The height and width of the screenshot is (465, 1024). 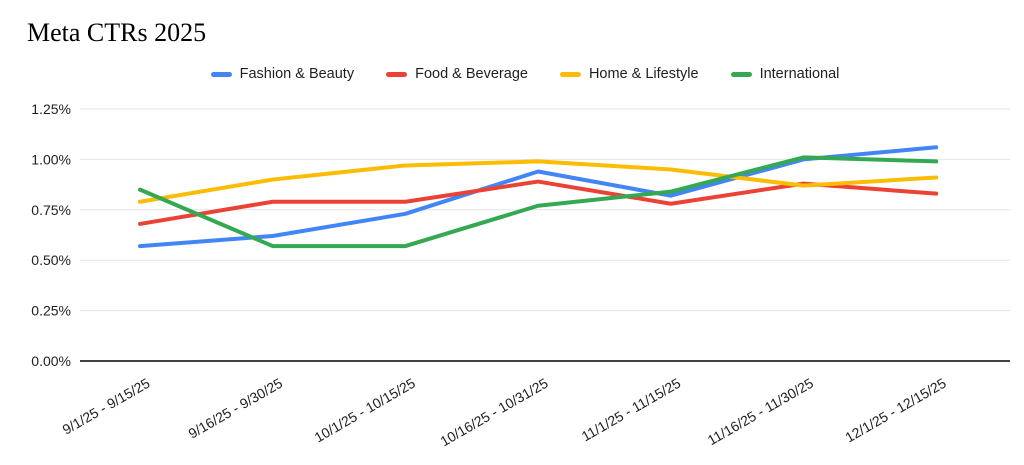 I want to click on x-axis-tick-label: 11/1/25 - 11/15/25, so click(x=631, y=410).